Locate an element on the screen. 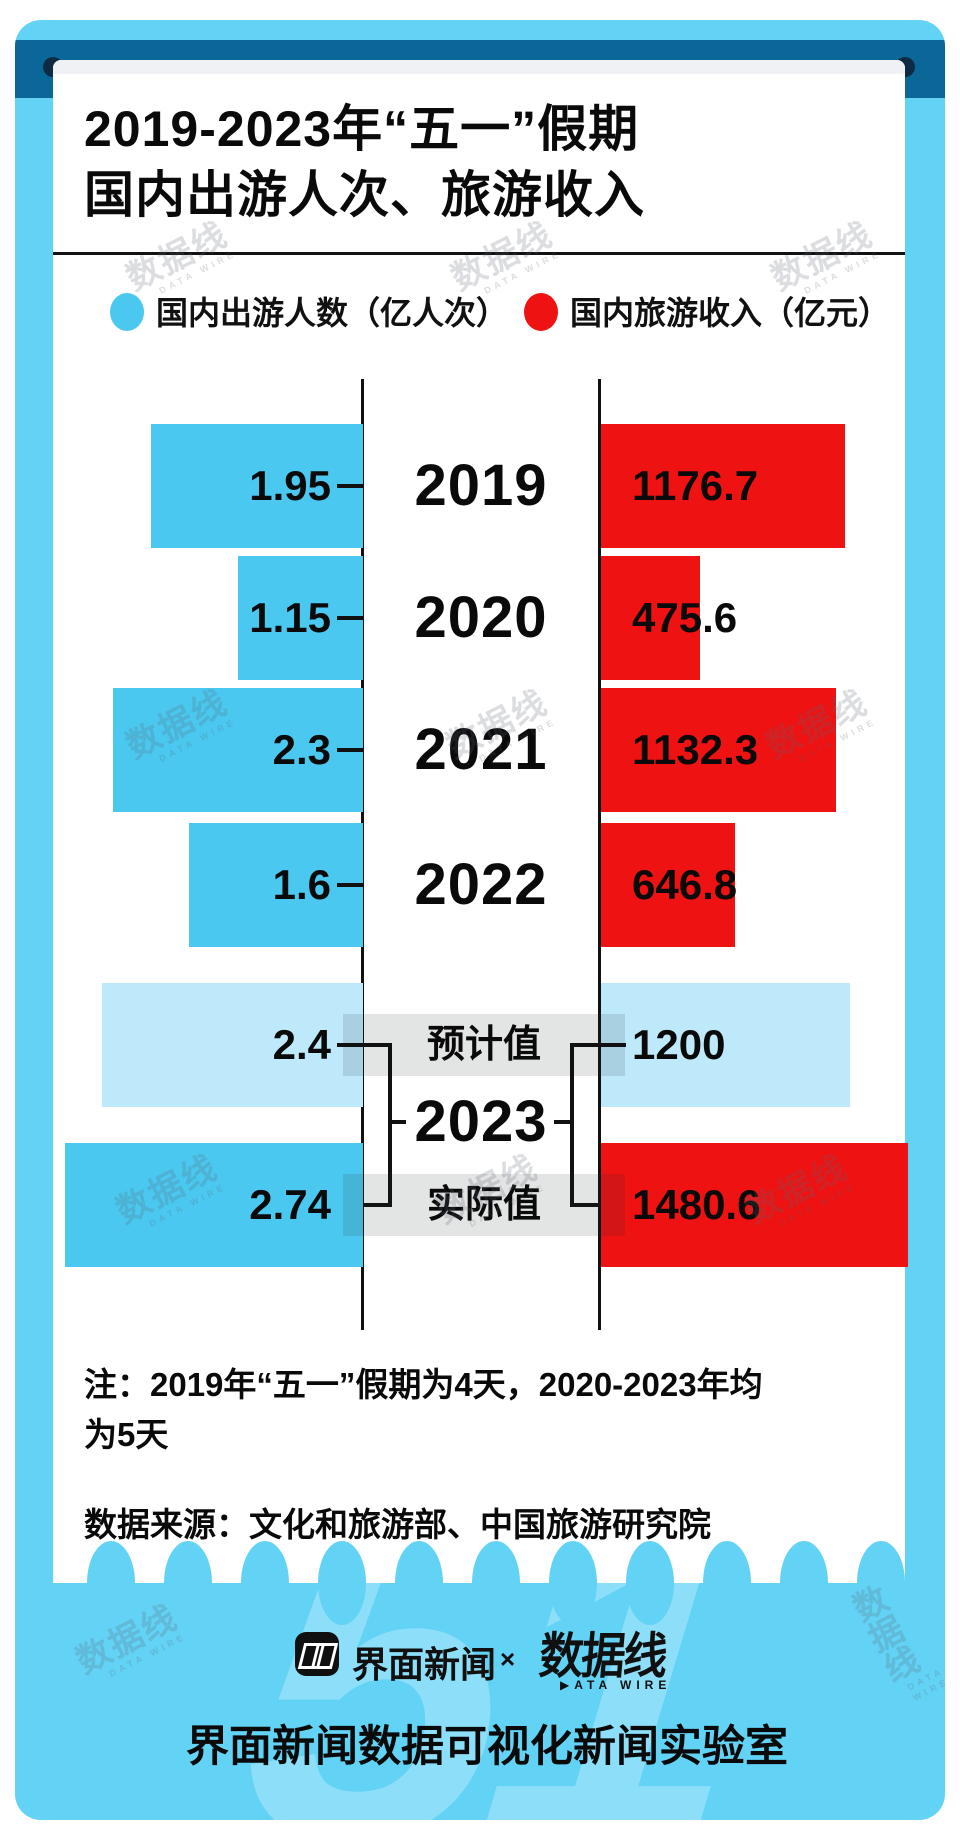  year-label-2022: 2022 is located at coordinates (481, 884).